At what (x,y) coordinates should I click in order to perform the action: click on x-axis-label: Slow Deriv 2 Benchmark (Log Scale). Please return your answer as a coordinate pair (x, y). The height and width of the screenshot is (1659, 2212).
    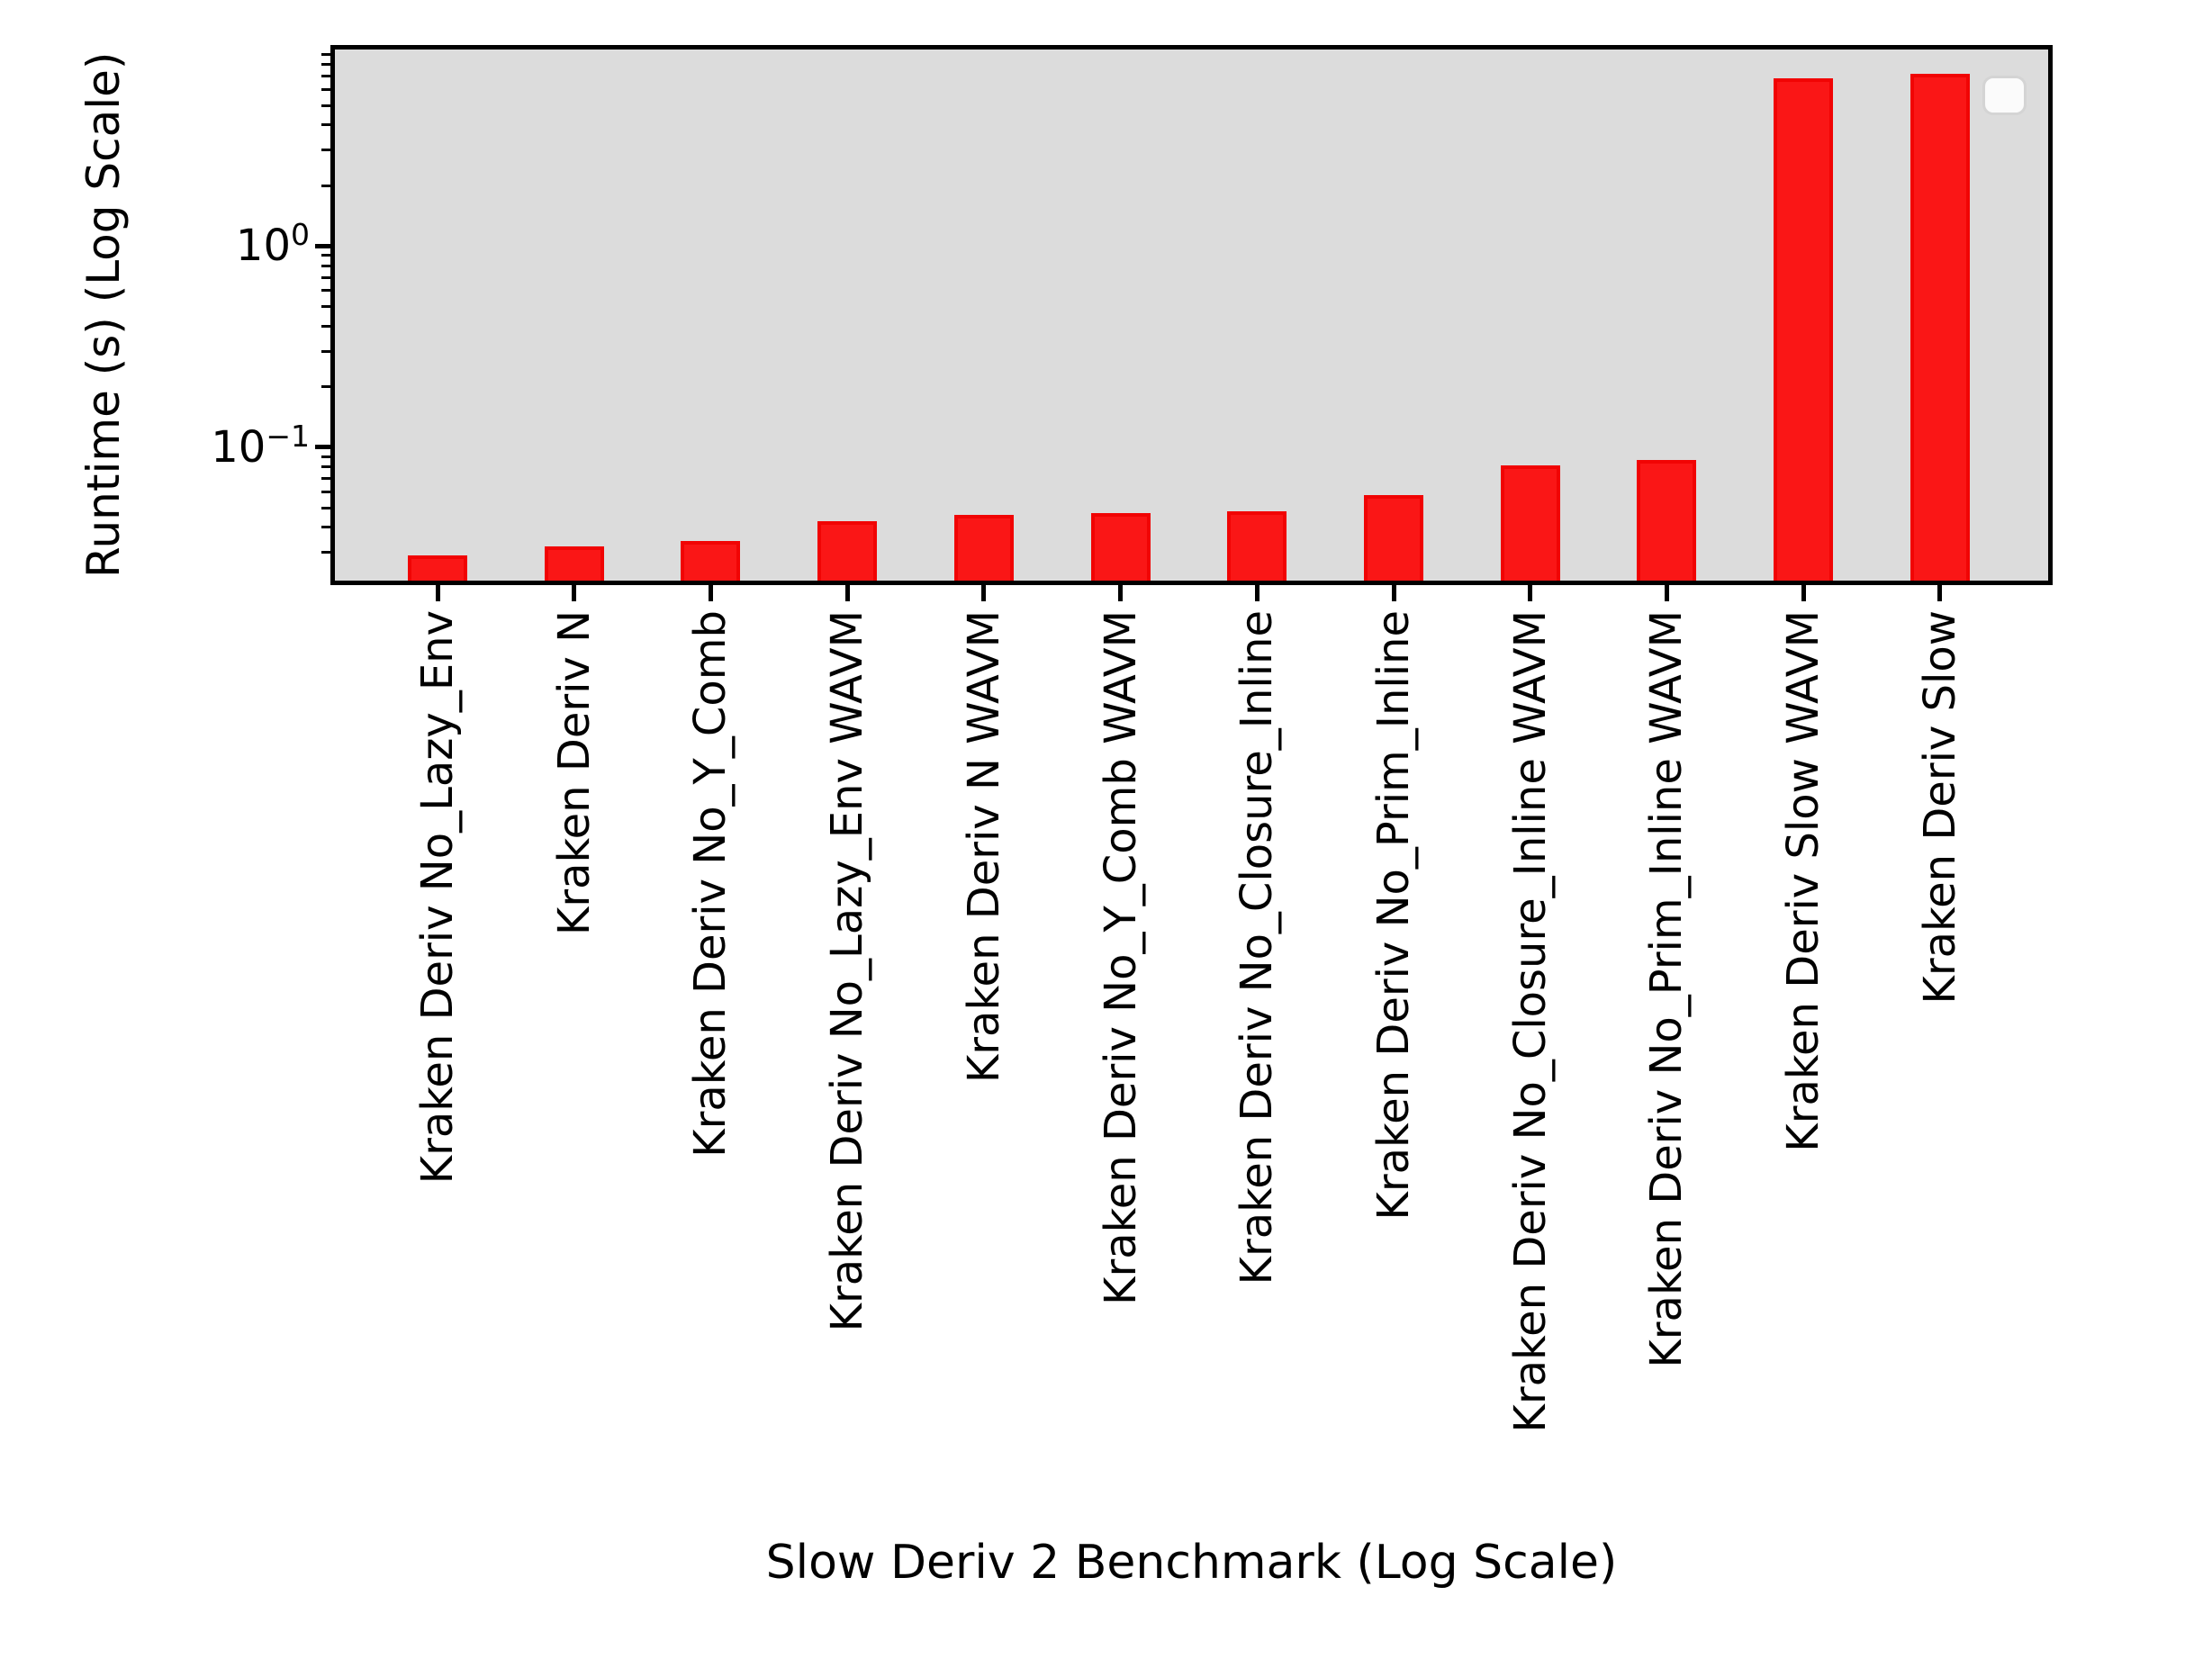
    Looking at the image, I should click on (1191, 1563).